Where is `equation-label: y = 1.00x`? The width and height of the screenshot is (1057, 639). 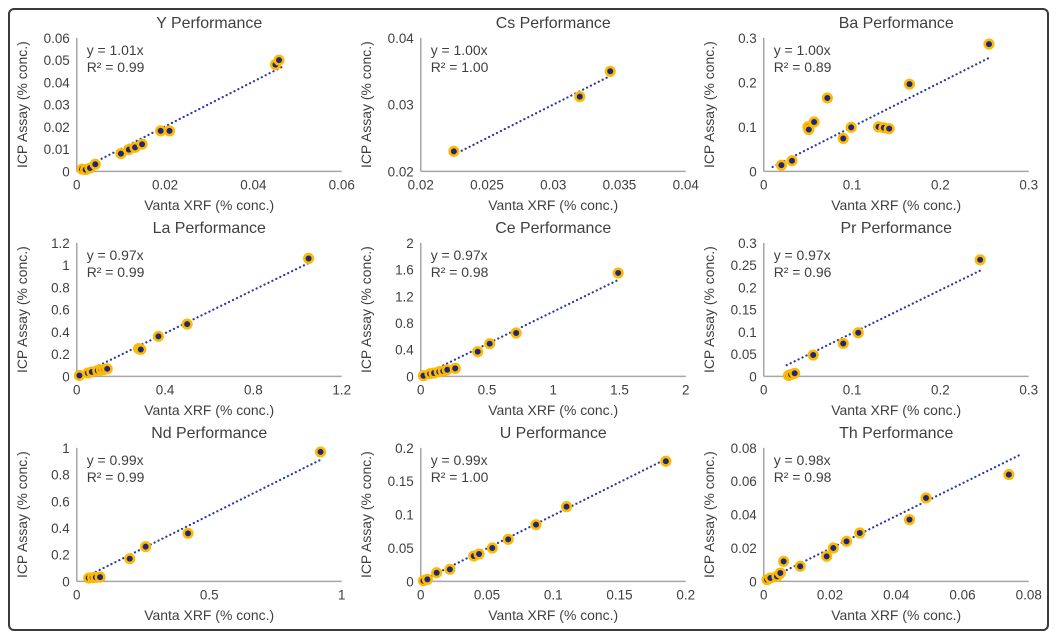 equation-label: y = 1.00x is located at coordinates (802, 50).